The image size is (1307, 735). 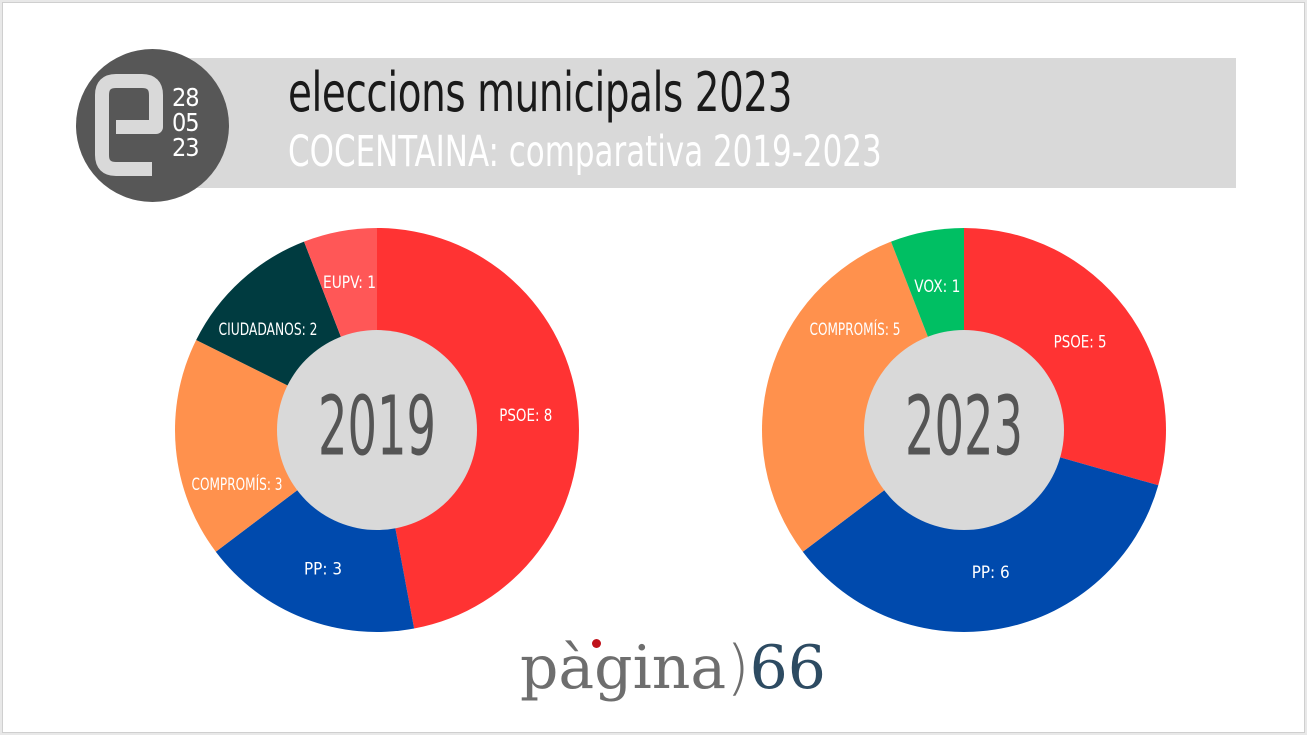 I want to click on page-title: eleccions municipals 2023, so click(x=540, y=92).